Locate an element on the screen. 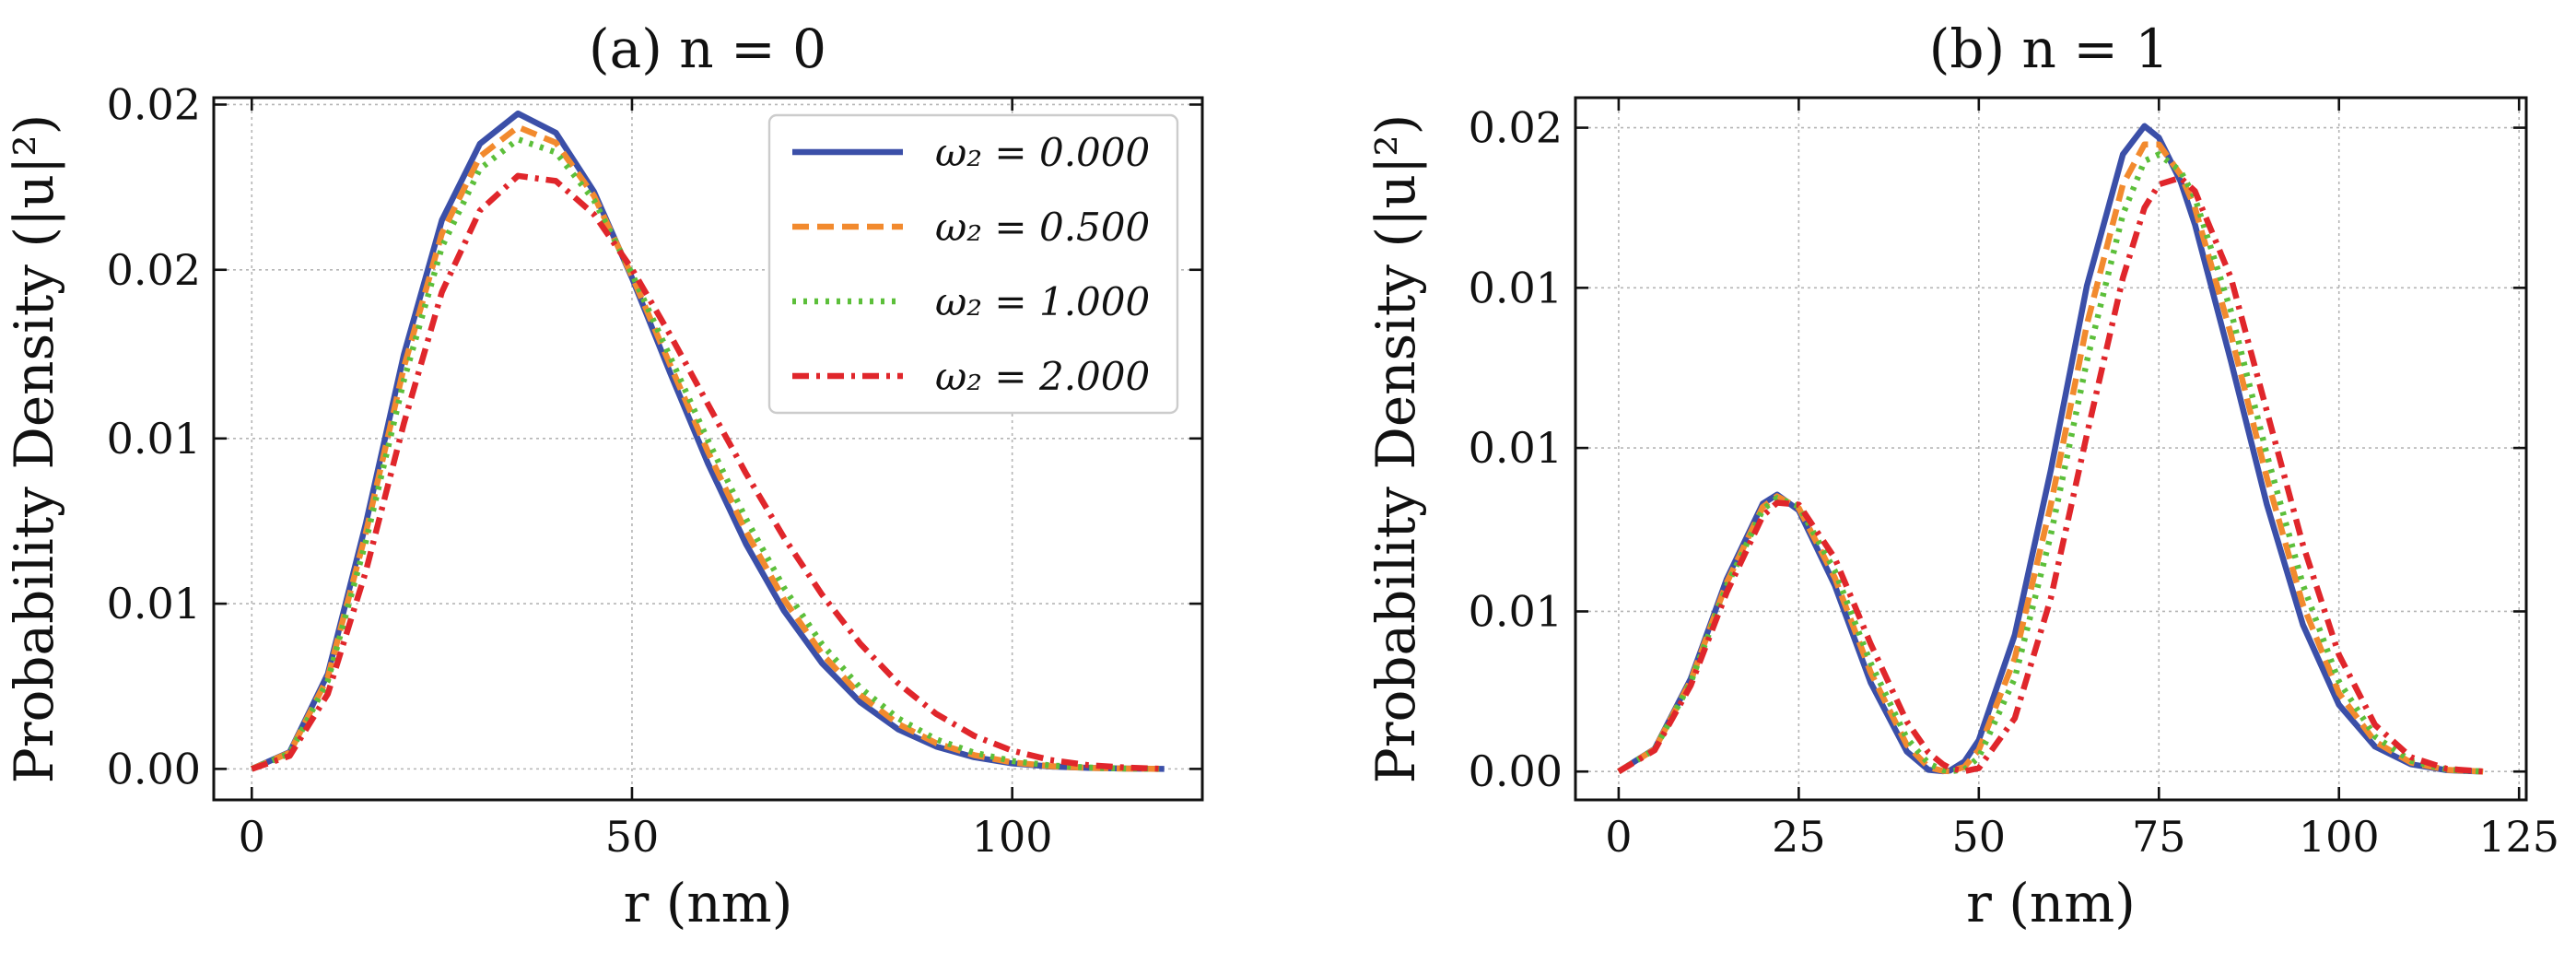 The image size is (2576, 963). x-tick-label: 75 is located at coordinates (2159, 837).